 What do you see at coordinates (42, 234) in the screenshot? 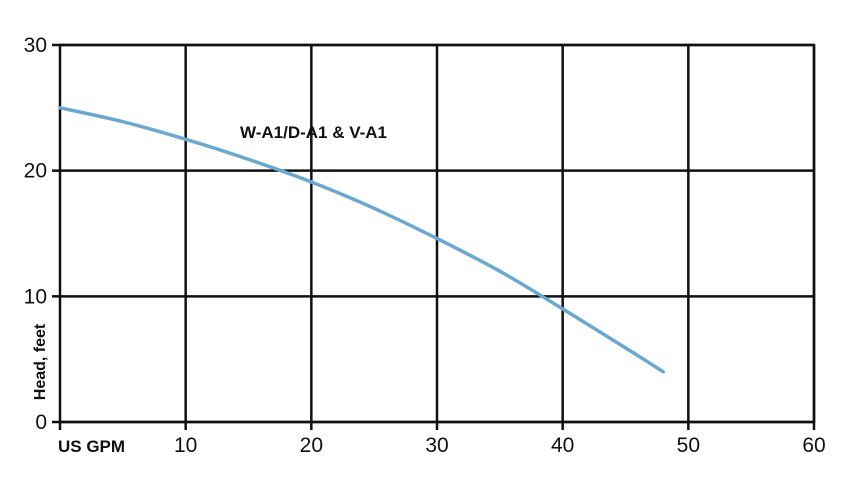
I see `y-axis-ticks: 0 10 20 30` at bounding box center [42, 234].